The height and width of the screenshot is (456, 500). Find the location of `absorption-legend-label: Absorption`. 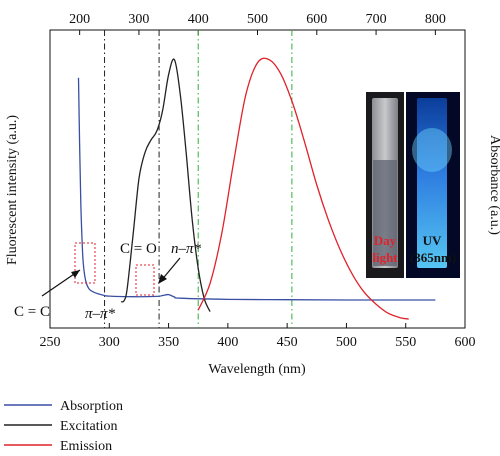

absorption-legend-label: Absorption is located at coordinates (91, 406).